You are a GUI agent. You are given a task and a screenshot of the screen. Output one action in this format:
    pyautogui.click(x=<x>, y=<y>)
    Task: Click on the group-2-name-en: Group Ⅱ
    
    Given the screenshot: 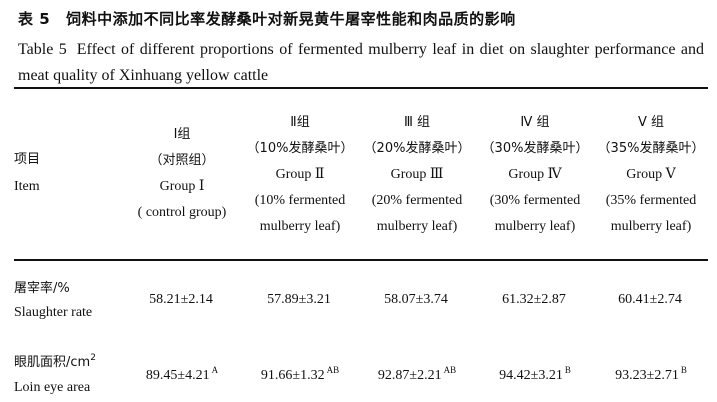 What is the action you would take?
    pyautogui.click(x=300, y=174)
    